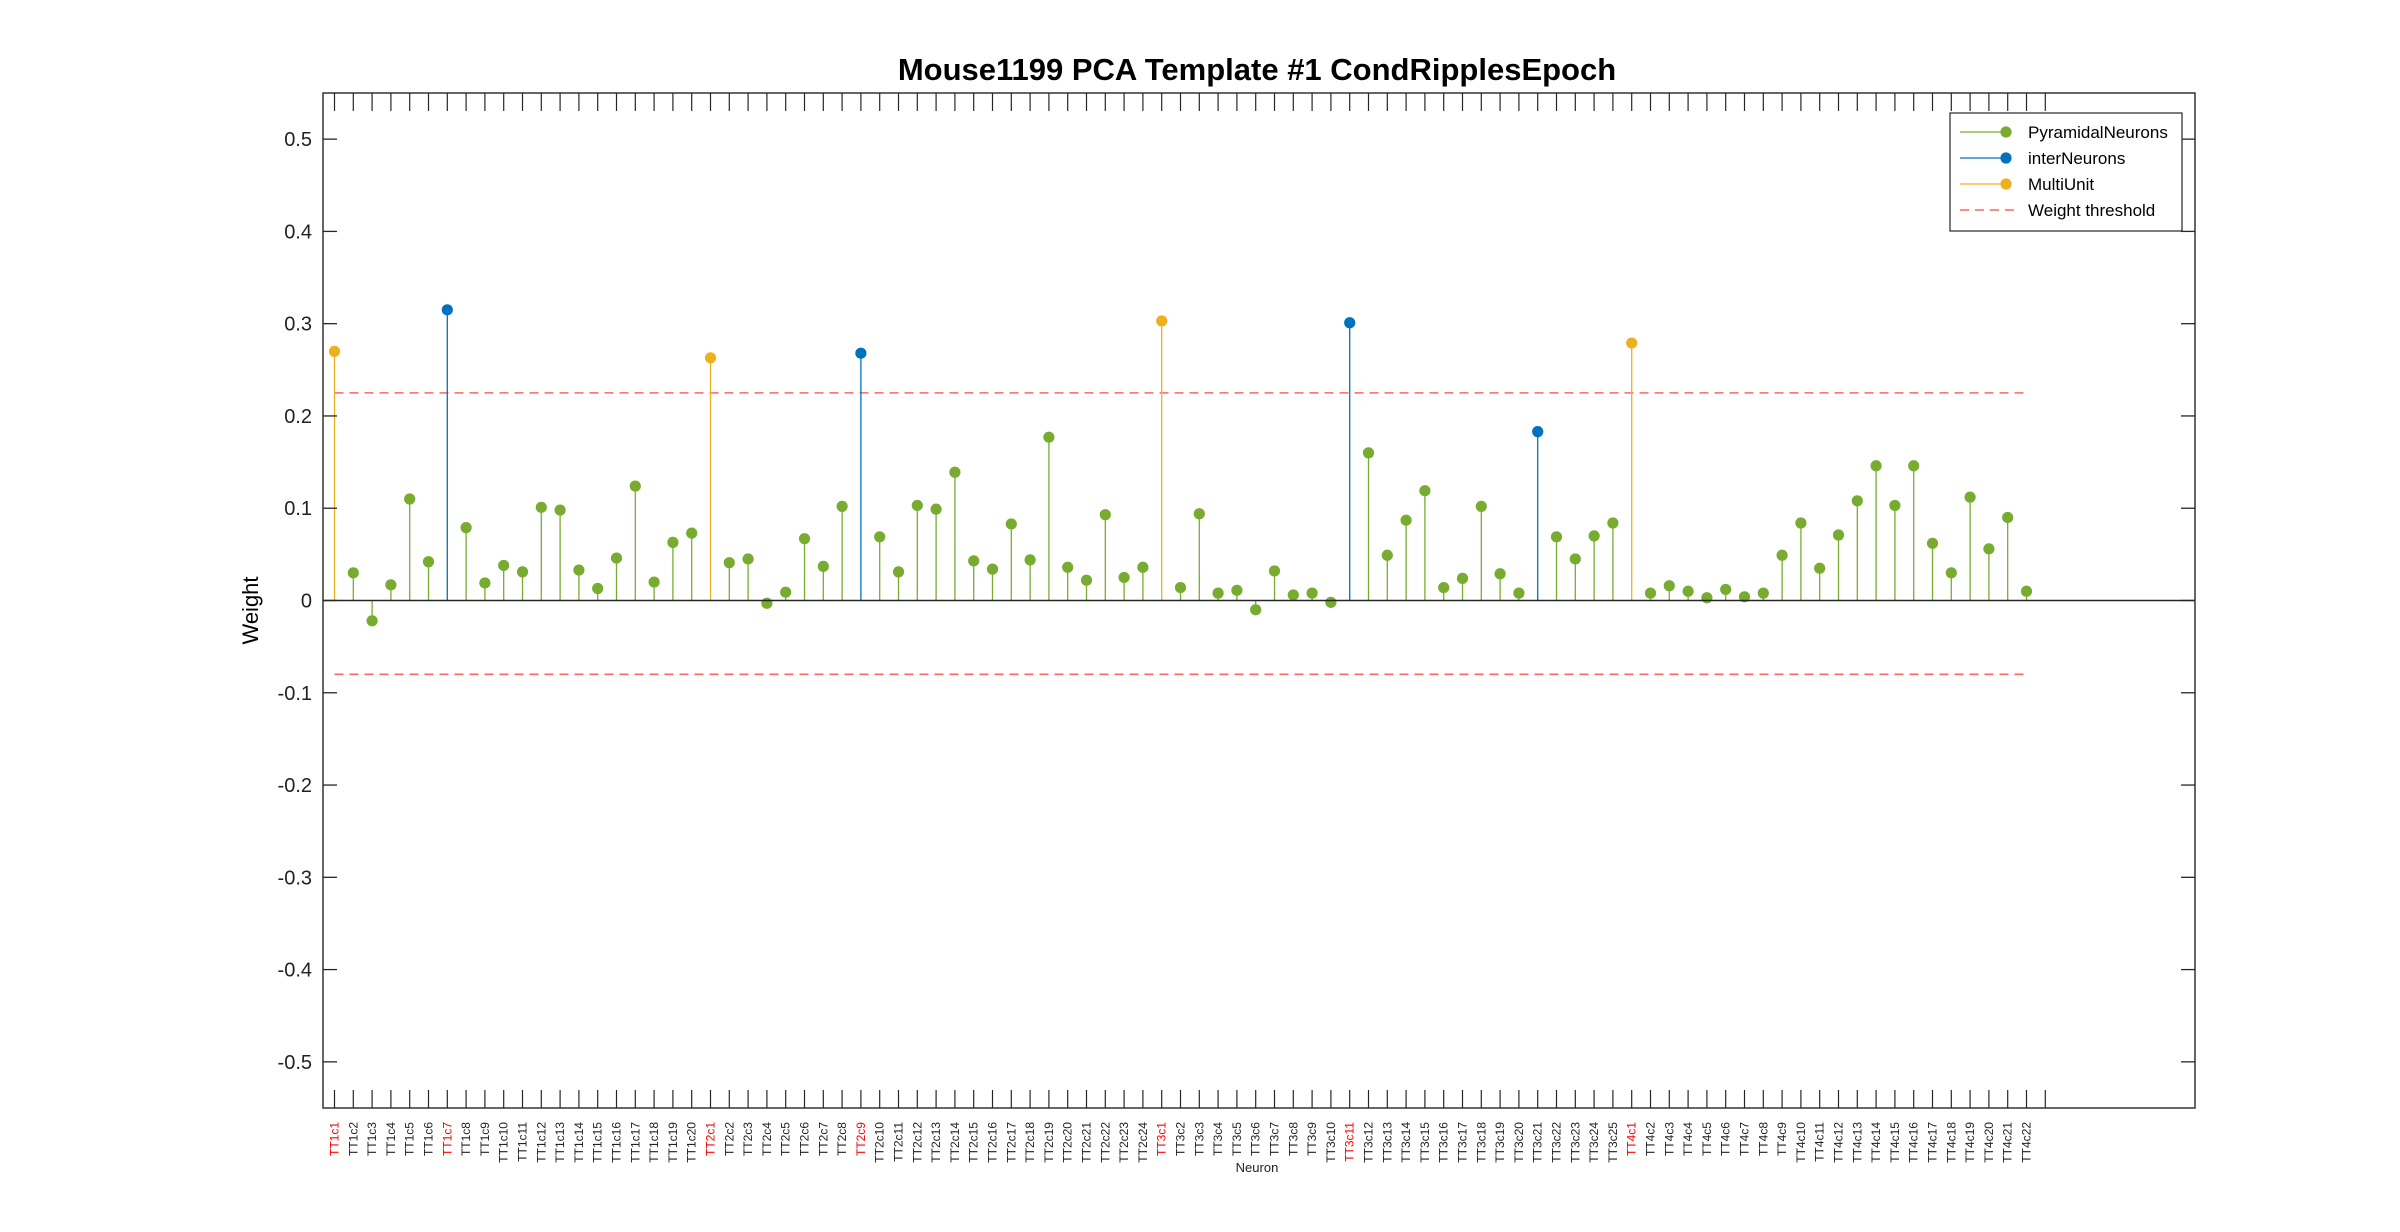 Image resolution: width=2400 pixels, height=1232 pixels. What do you see at coordinates (541, 1142) in the screenshot?
I see `x-tick-label-TT1c12: TT1c12` at bounding box center [541, 1142].